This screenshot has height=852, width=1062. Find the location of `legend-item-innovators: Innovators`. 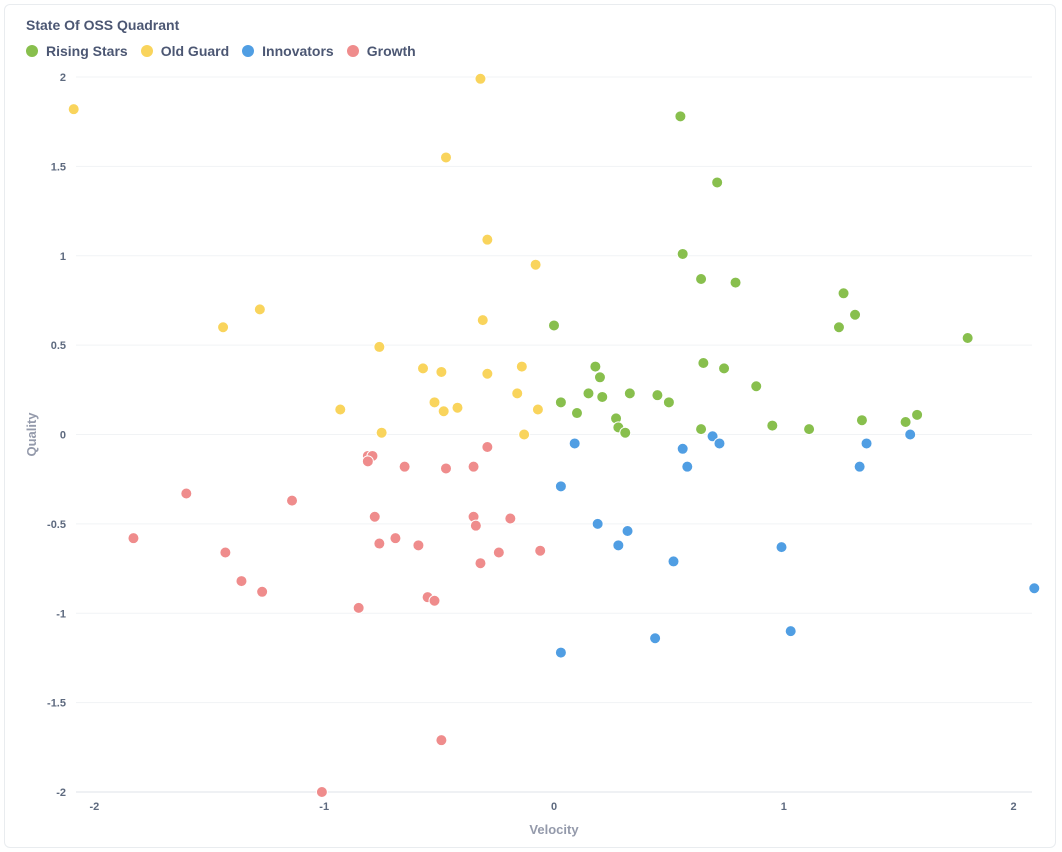

legend-item-innovators: Innovators is located at coordinates (288, 51).